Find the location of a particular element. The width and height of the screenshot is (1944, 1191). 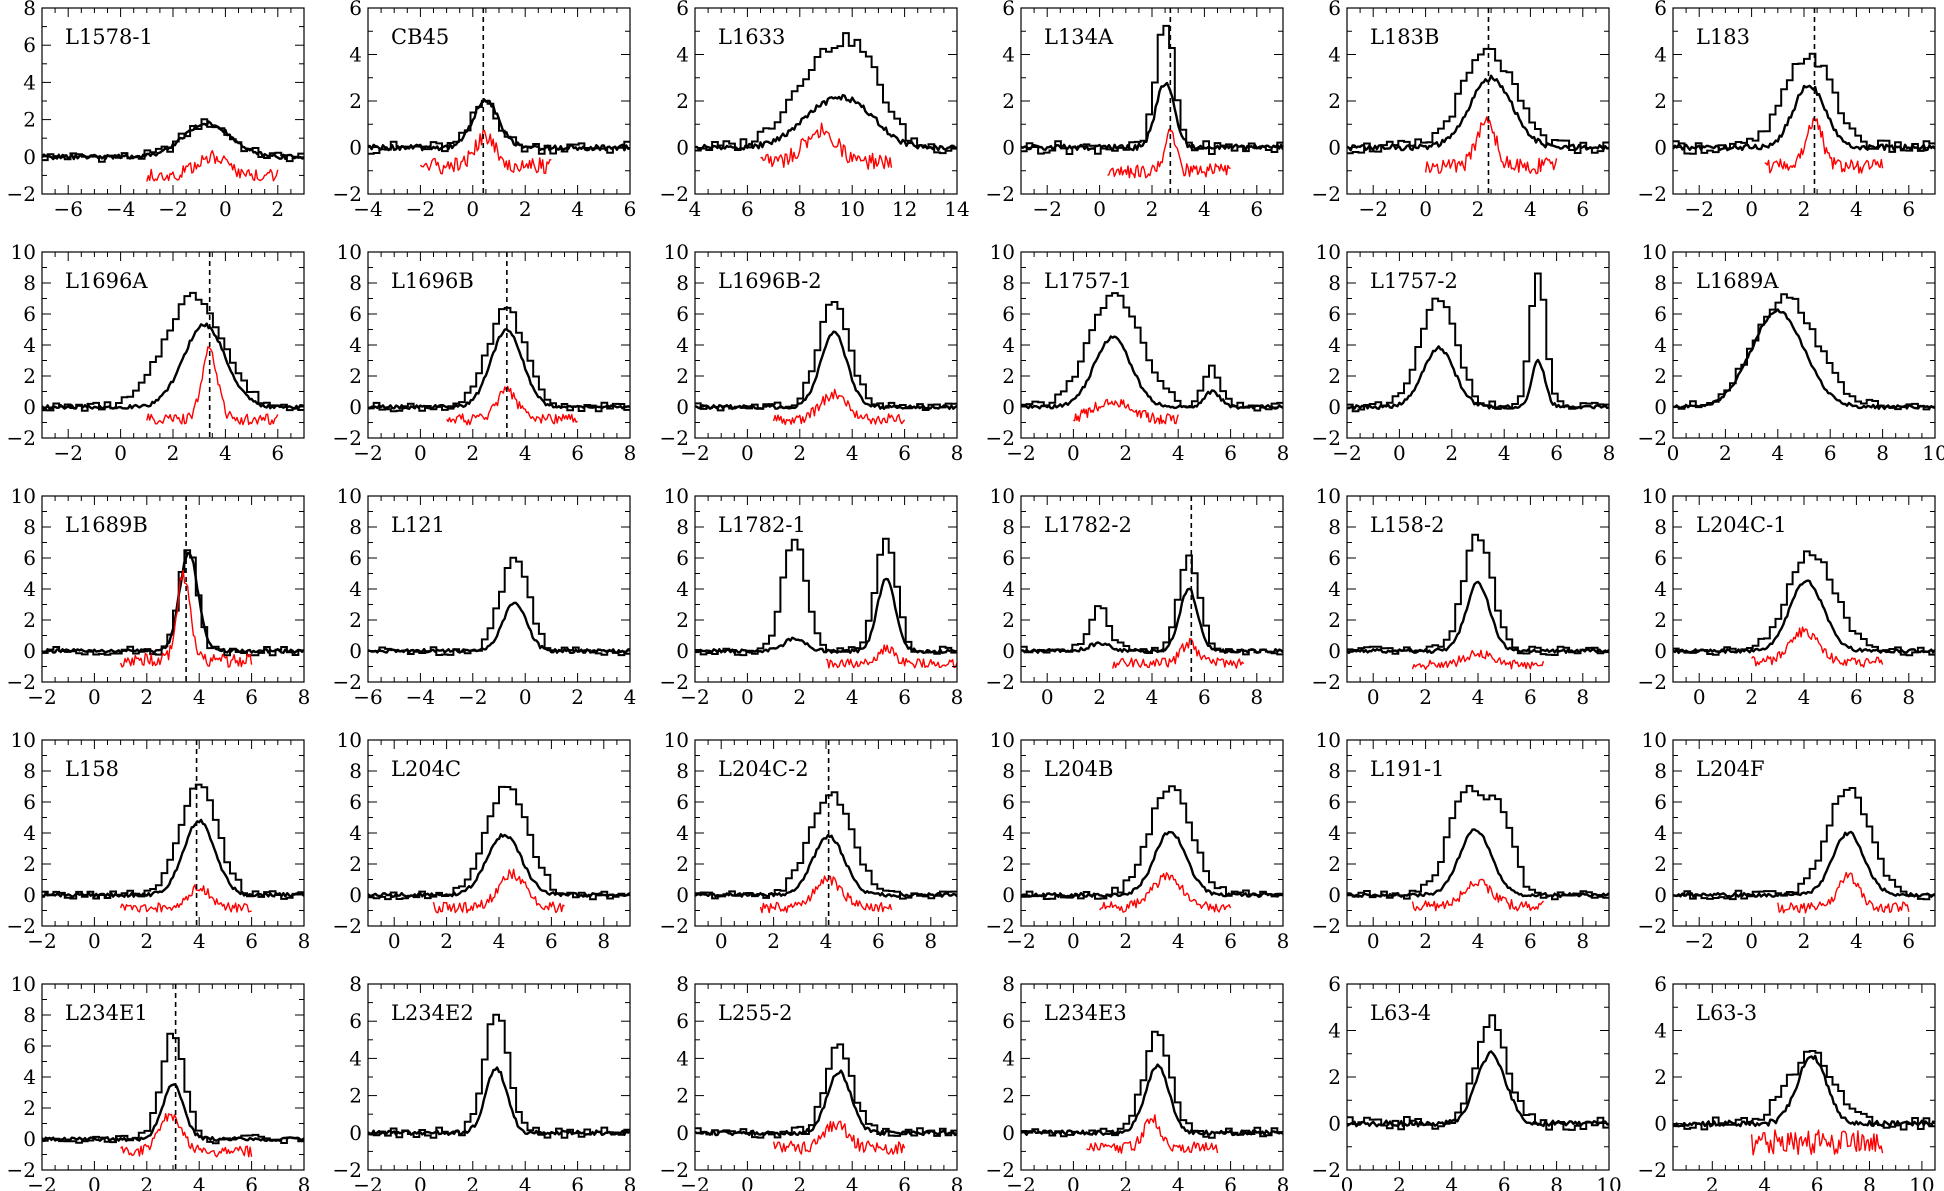

panel-l1696b: −2 0 2 4 6 8 −2 0 2 4 6 8 10 L1696B is located at coordinates (485, 352).